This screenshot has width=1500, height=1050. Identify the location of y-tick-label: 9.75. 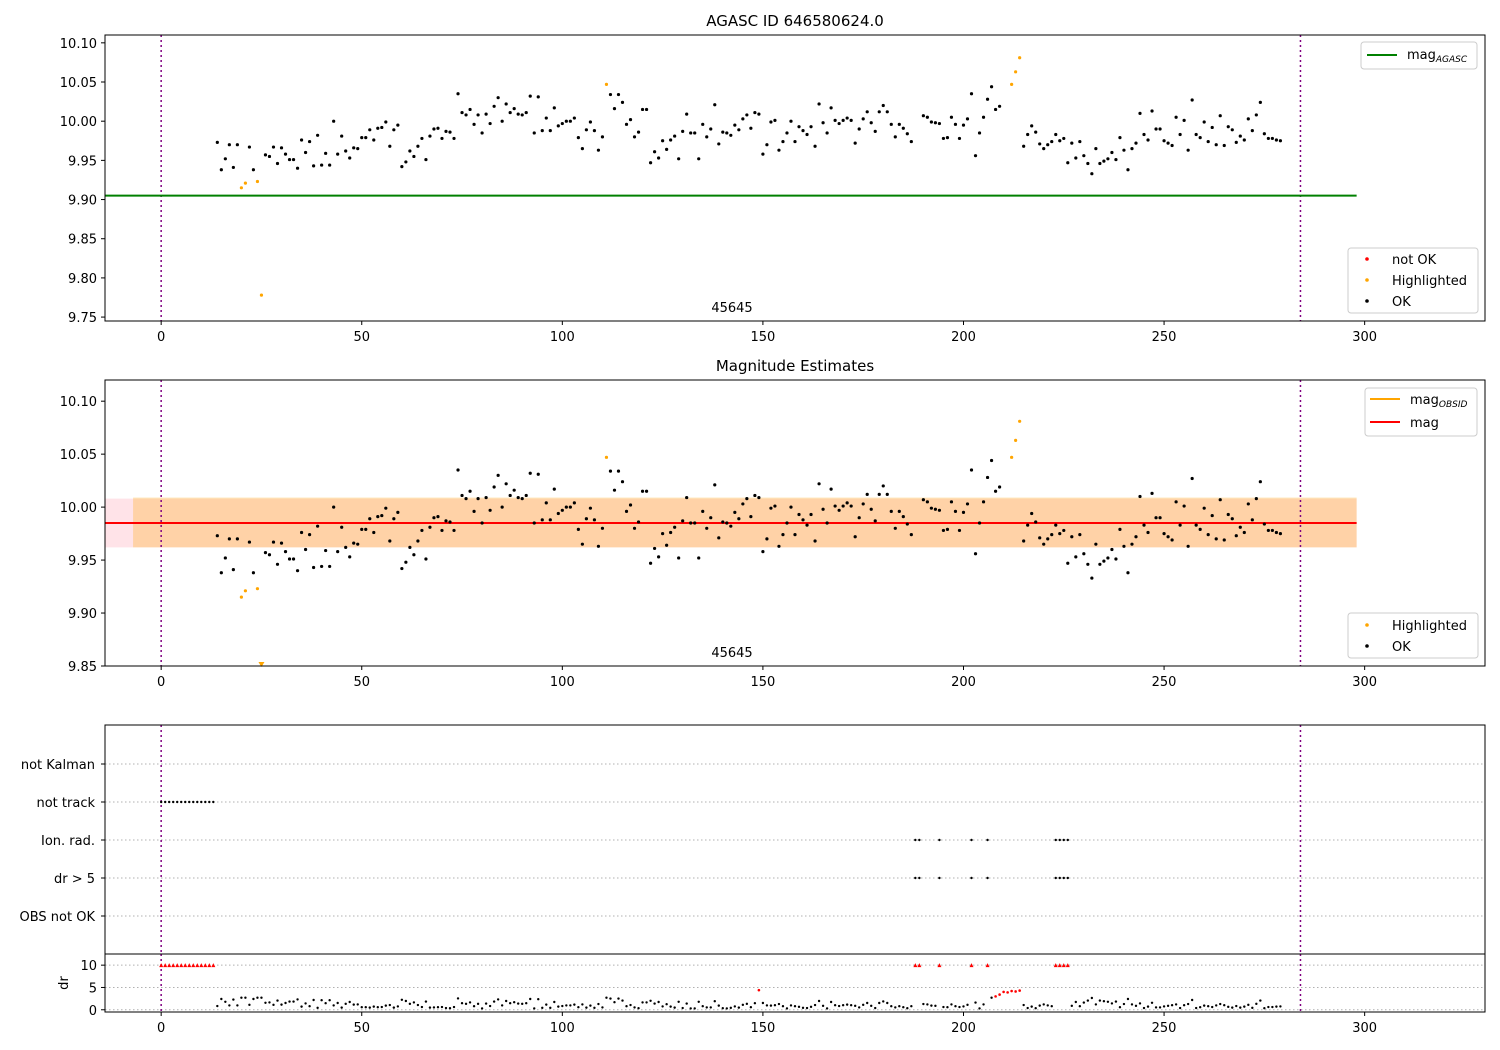
(82, 318).